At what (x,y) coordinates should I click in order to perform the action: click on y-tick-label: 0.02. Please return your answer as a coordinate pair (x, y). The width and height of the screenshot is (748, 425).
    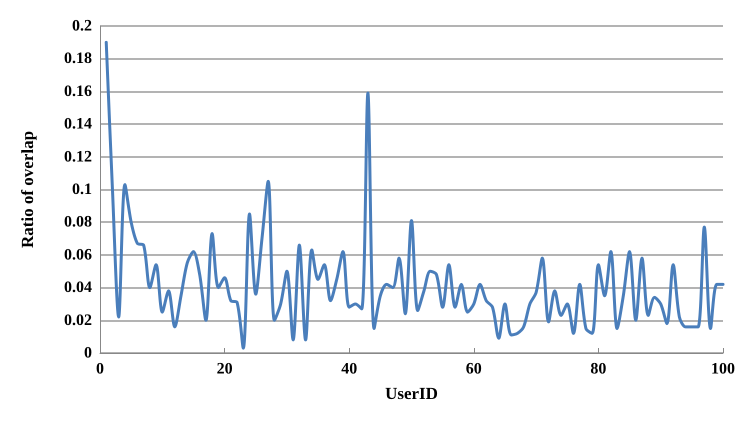
    Looking at the image, I should click on (78, 320).